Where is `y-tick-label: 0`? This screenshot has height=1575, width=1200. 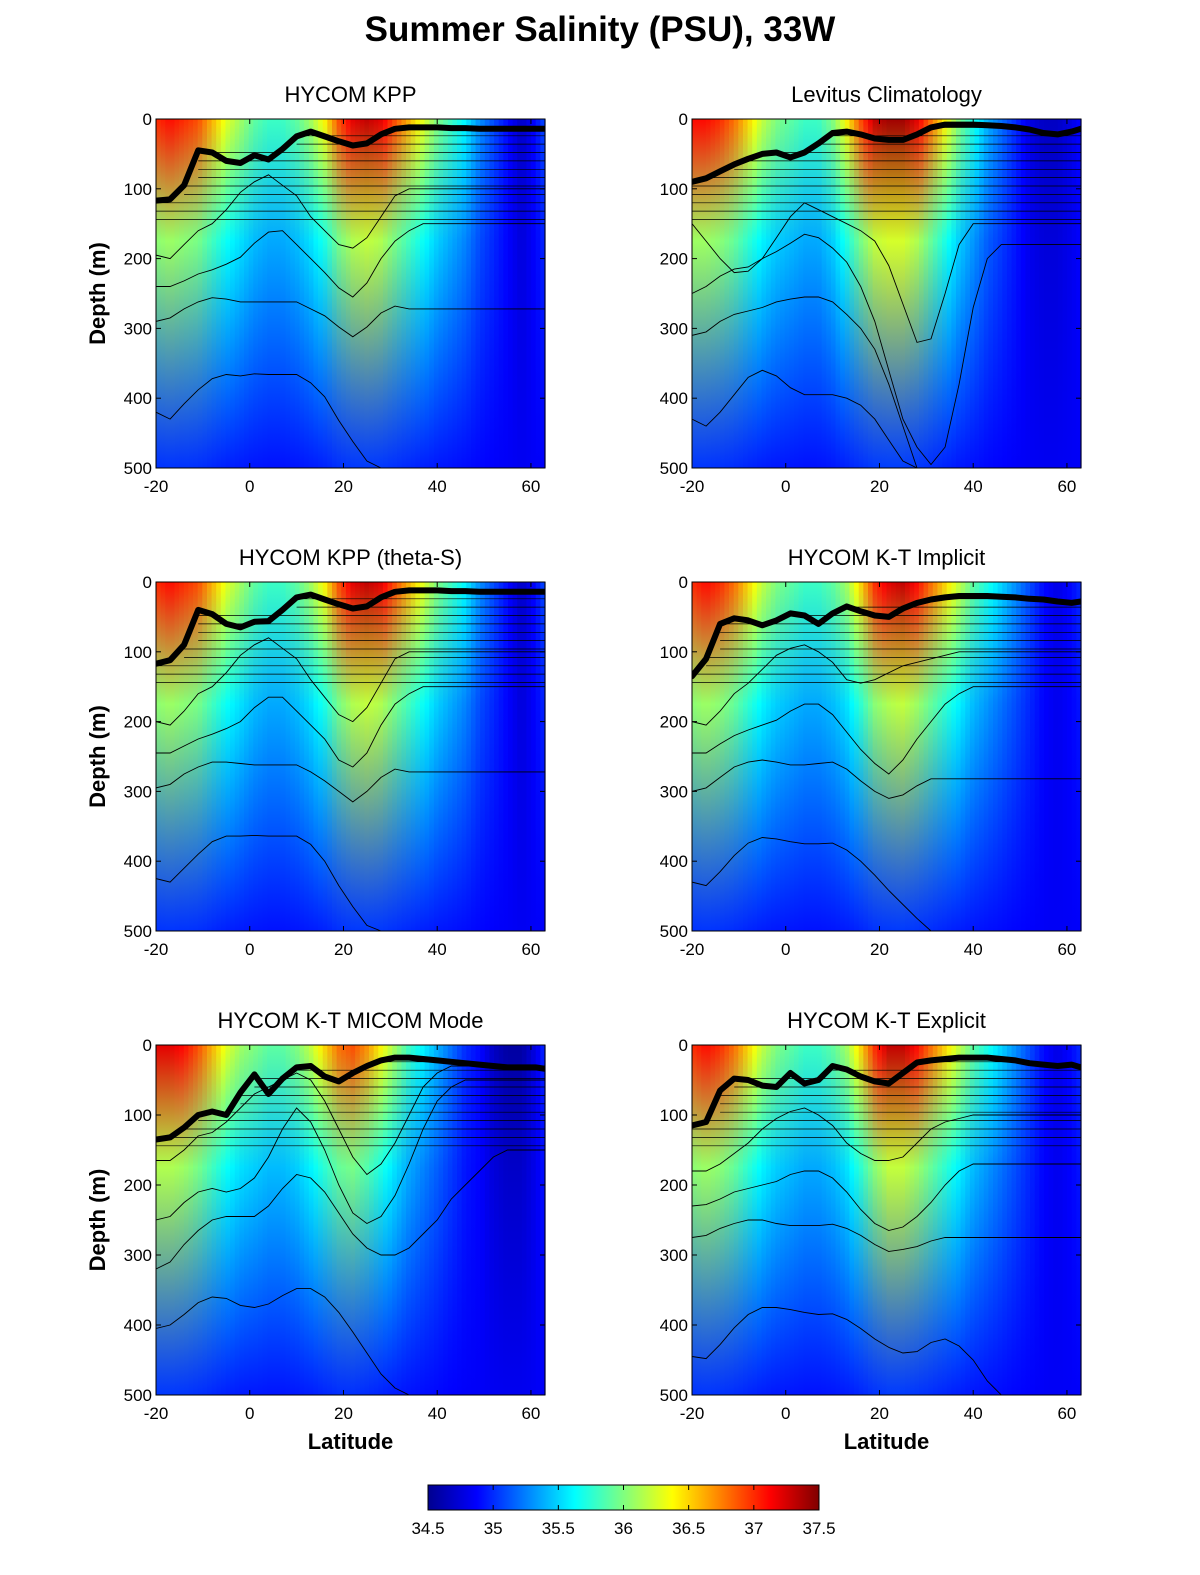
y-tick-label: 0 is located at coordinates (147, 1045).